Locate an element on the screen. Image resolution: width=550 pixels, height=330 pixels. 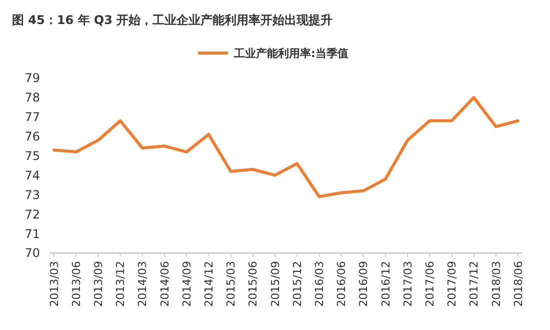
x-tick-label: 2014/06 is located at coordinates (165, 284).